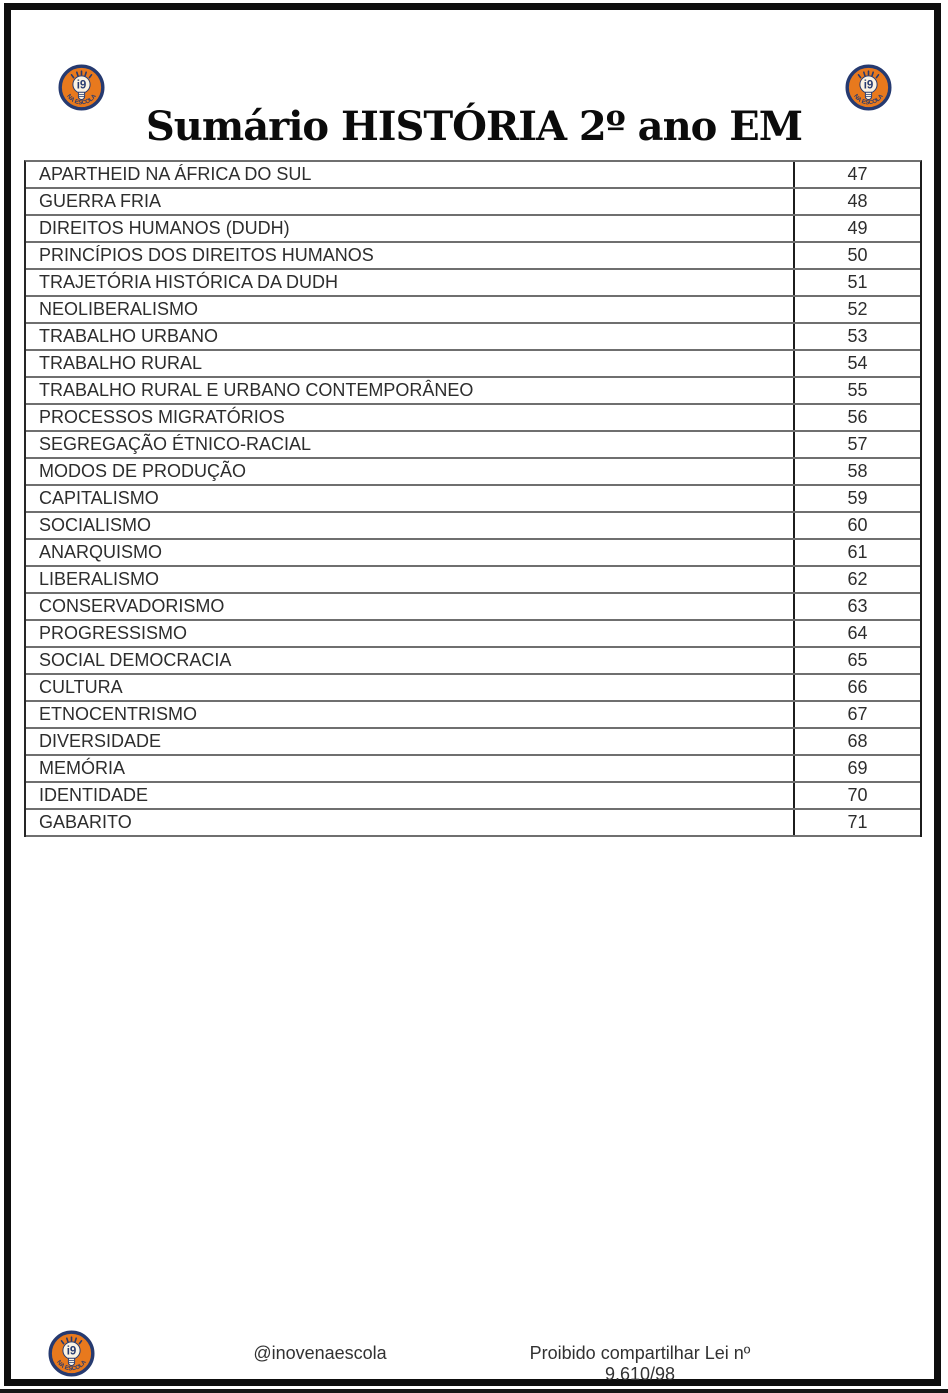  I want to click on toc-row: SEGREGAÇÃO ÉTNICO-RACIAL 57, so click(473, 445).